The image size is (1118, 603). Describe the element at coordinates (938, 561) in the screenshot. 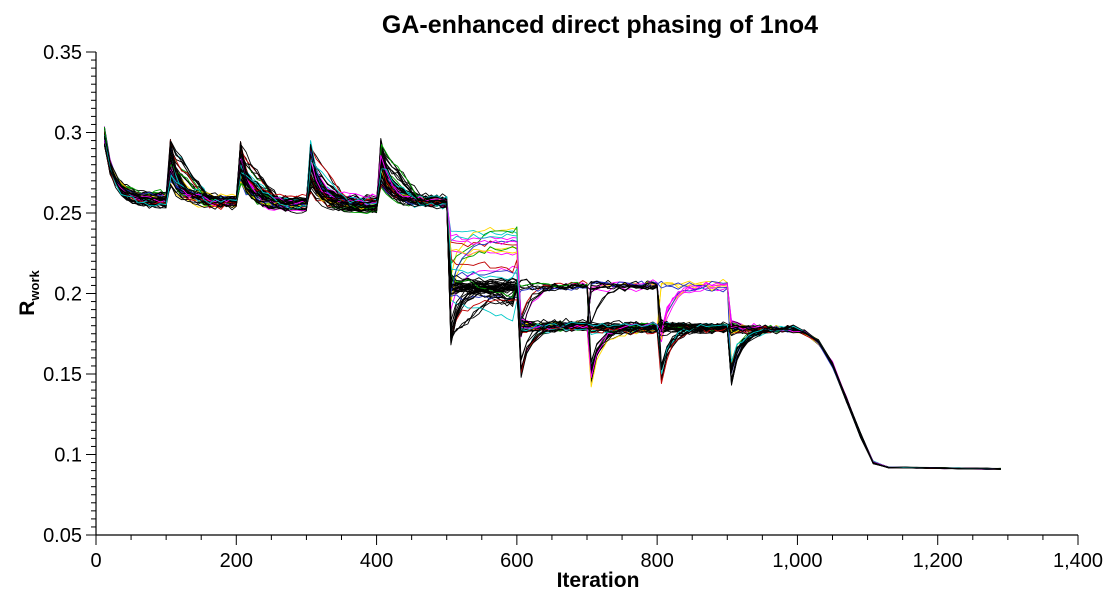

I see `x-tick-label: 1,200` at that location.